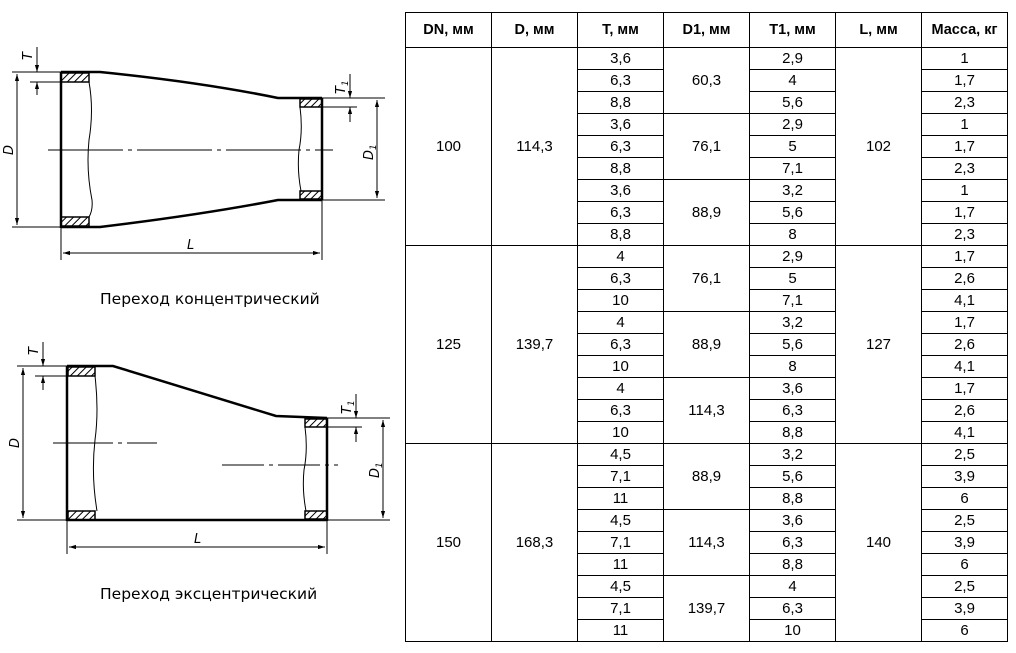 The image size is (1016, 653). What do you see at coordinates (707, 278) in the screenshot?
I see `table-row: 6,3 5 2,6` at bounding box center [707, 278].